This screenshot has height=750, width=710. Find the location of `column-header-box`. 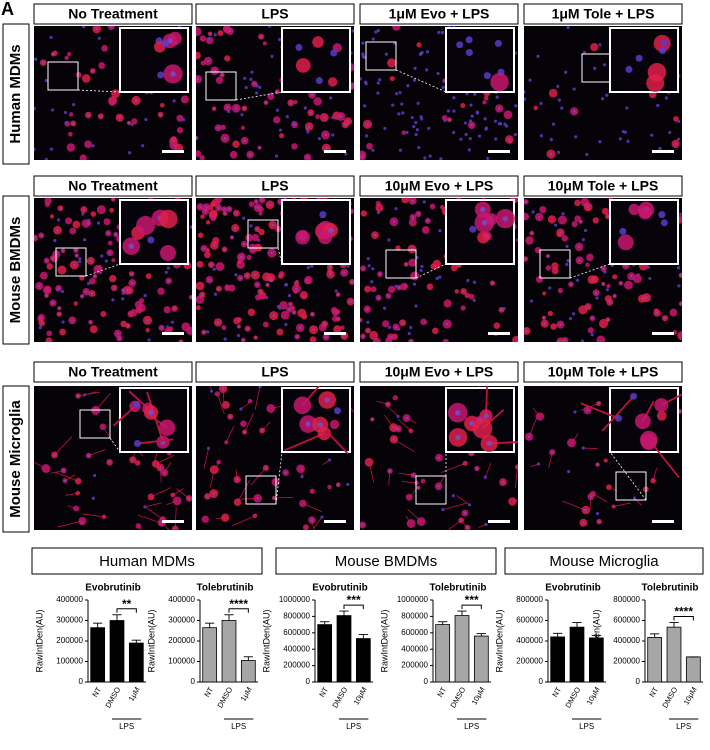

column-header-box is located at coordinates (439, 14).